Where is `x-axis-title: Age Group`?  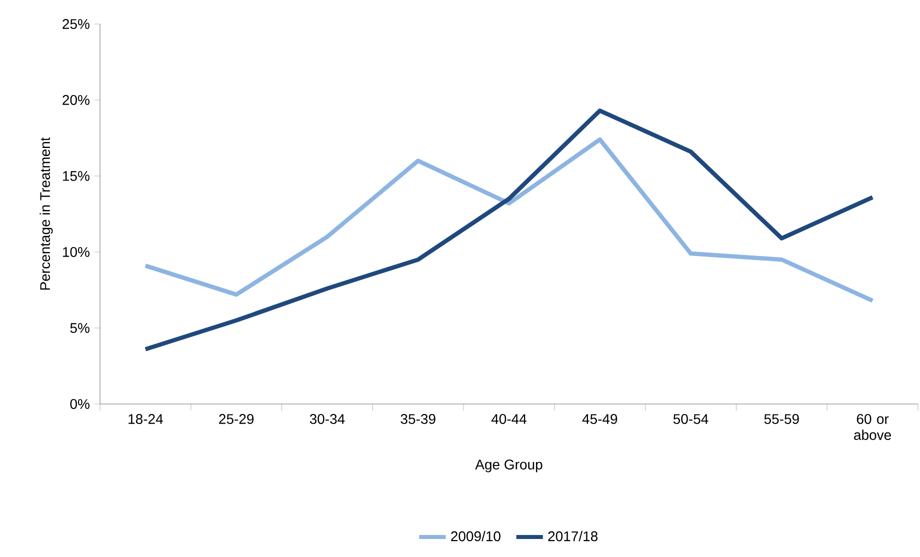
x-axis-title: Age Group is located at coordinates (508, 466).